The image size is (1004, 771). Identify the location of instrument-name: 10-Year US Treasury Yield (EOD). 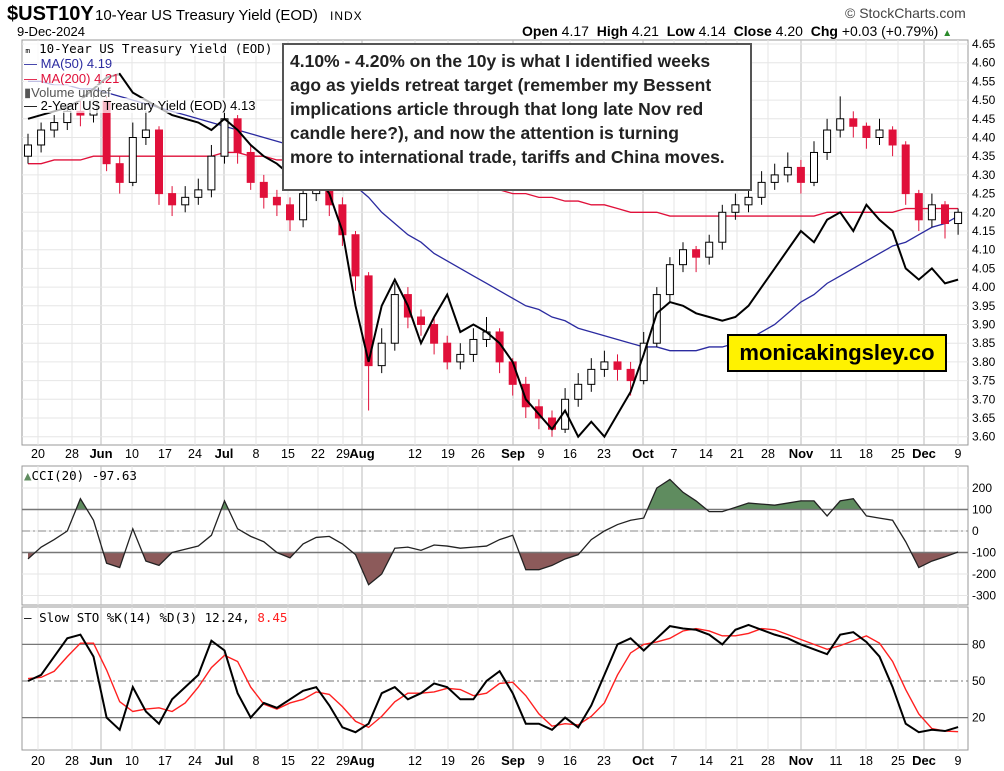
(206, 15).